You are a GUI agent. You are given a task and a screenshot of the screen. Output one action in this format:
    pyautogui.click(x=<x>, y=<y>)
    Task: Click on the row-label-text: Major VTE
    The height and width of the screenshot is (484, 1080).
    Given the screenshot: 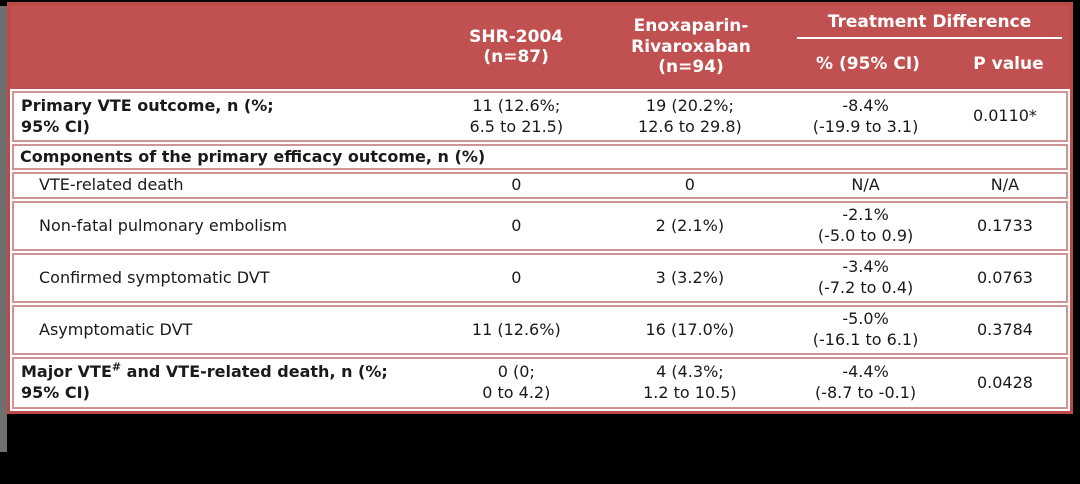 What is the action you would take?
    pyautogui.click(x=66, y=372)
    